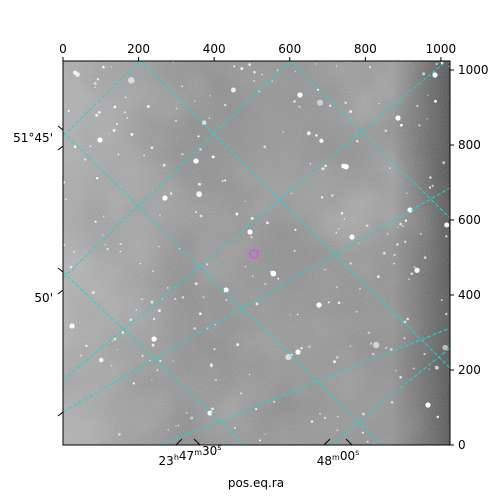 This screenshot has width=500, height=504. What do you see at coordinates (256, 483) in the screenshot?
I see `x-axis-label: pos.eq.ra` at bounding box center [256, 483].